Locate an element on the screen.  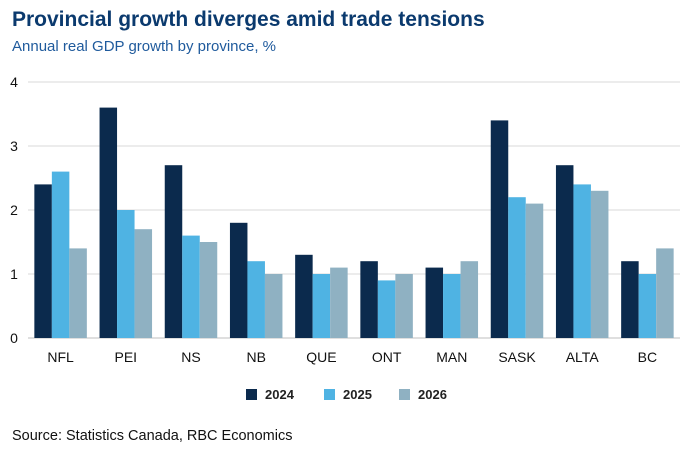
bar-ns-2026 is located at coordinates (208, 290).